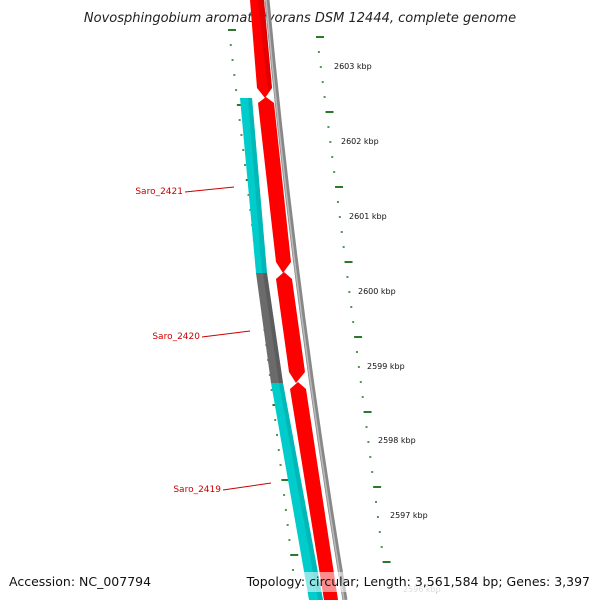 This screenshot has width=600, height=600. I want to click on forward-strand-track, so click(294, 300).